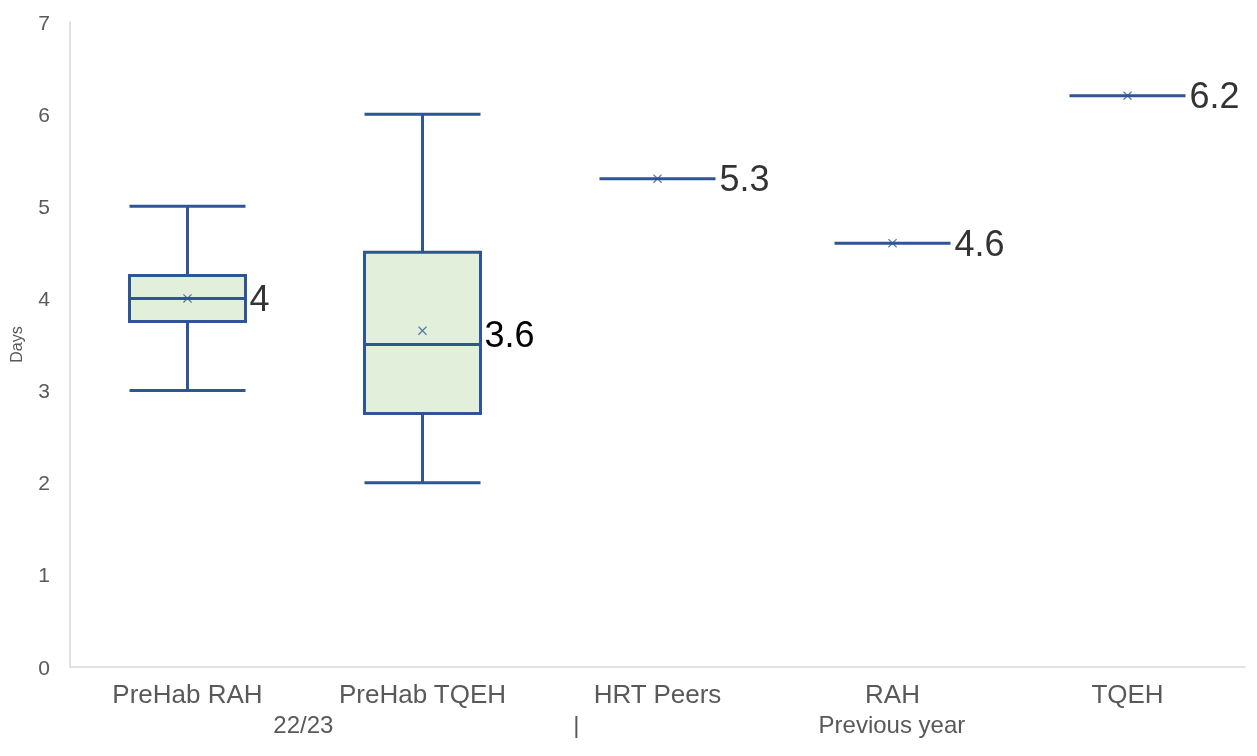  I want to click on y-tick-label: 1, so click(44, 575).